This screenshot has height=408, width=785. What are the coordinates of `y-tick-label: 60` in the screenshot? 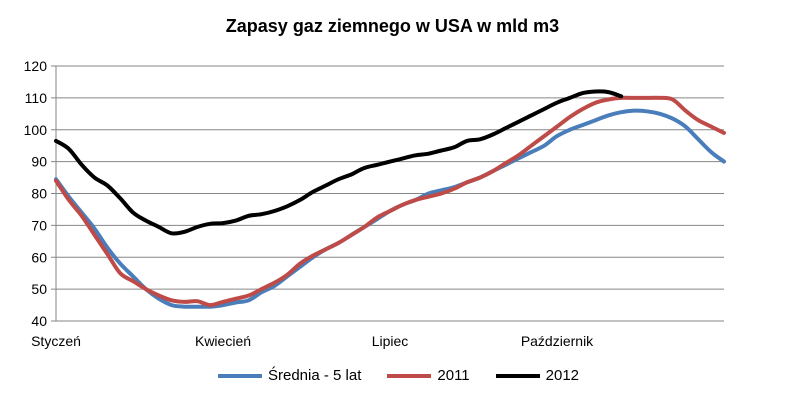 It's located at (39, 257).